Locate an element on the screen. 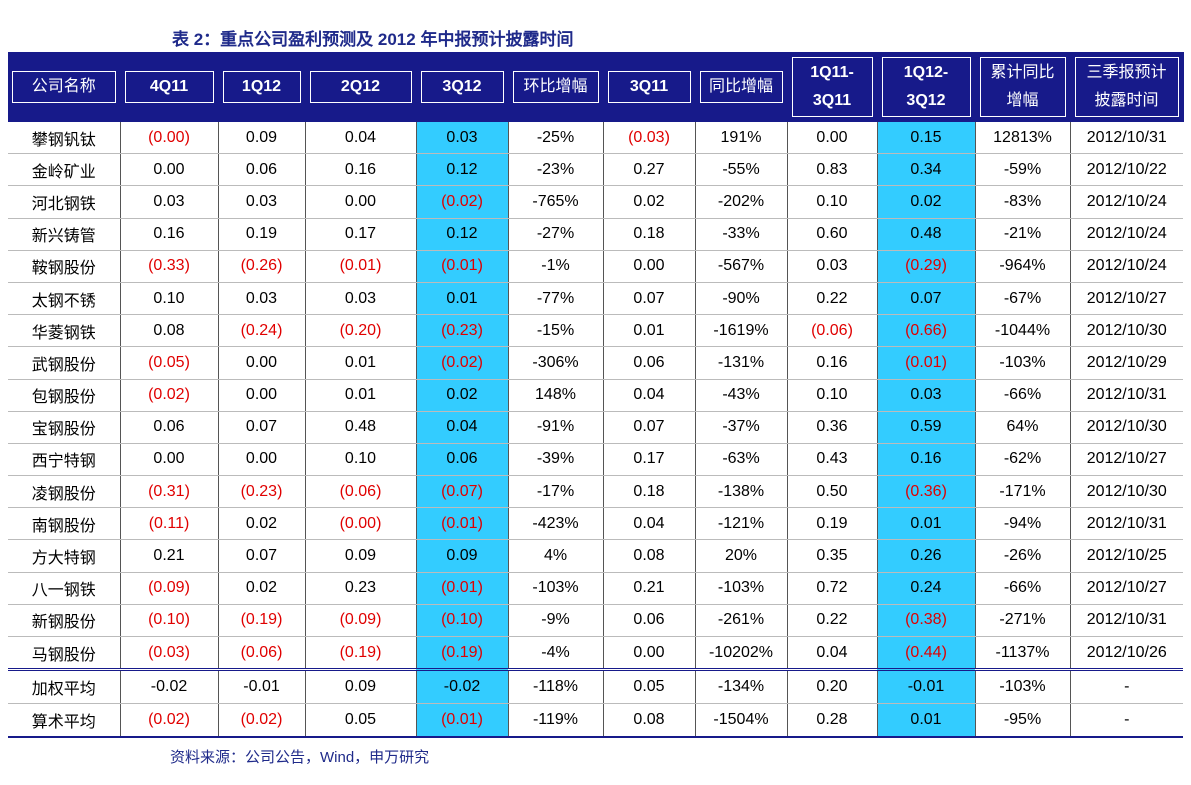 This screenshot has width=1191, height=785. value-cell: 0.08 is located at coordinates (169, 331).